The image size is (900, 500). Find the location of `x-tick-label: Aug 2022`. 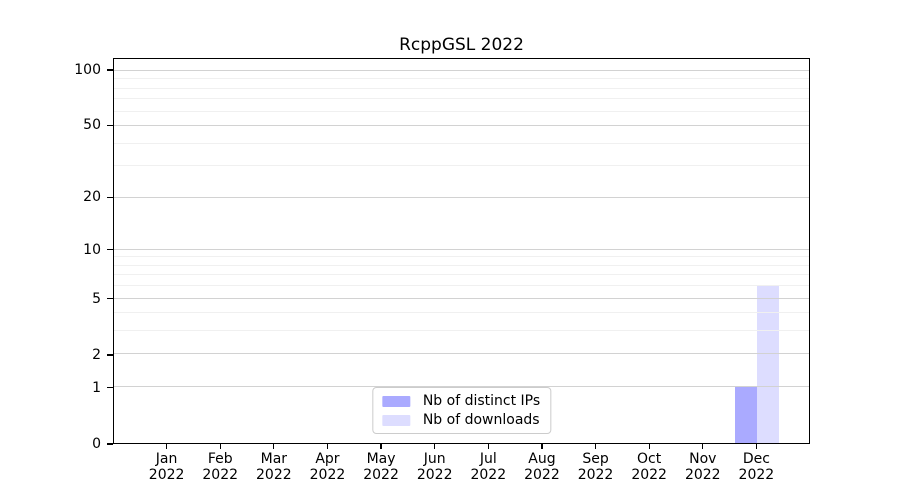

x-tick-label: Aug 2022 is located at coordinates (542, 467).